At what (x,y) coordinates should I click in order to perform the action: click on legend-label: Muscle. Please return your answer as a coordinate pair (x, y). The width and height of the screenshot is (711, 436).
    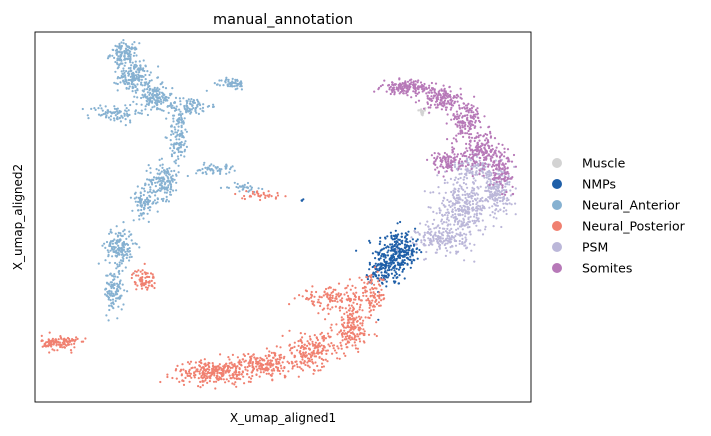
    Looking at the image, I should click on (604, 163).